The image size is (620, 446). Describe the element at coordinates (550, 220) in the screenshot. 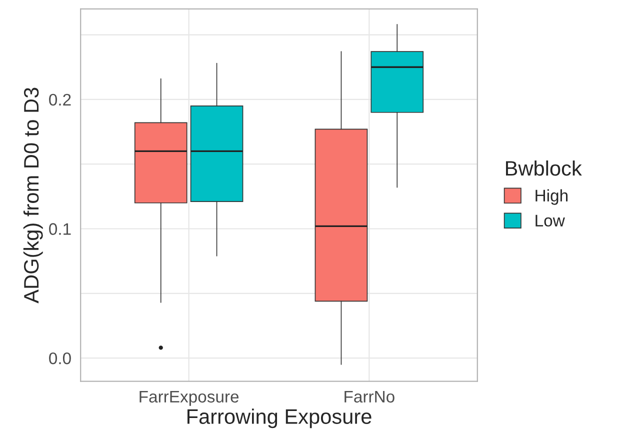

I see `legend-label: Low` at that location.